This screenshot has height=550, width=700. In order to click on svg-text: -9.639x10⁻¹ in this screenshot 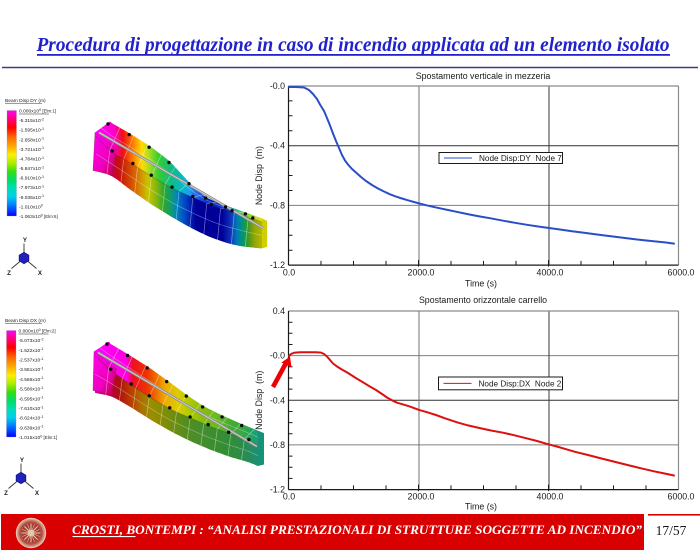, I will do `click(31, 428)`.